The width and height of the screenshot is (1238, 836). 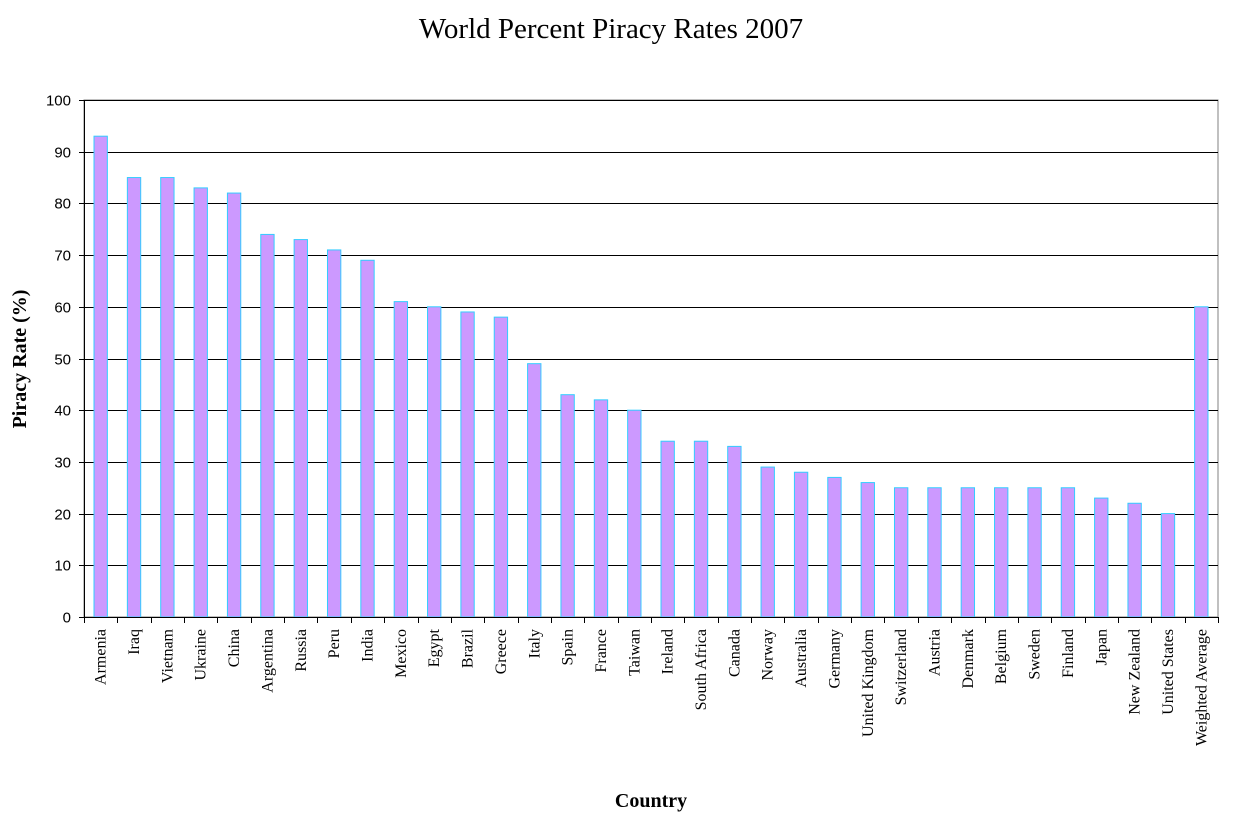 What do you see at coordinates (901, 667) in the screenshot?
I see `x-tick-label: Switzerland` at bounding box center [901, 667].